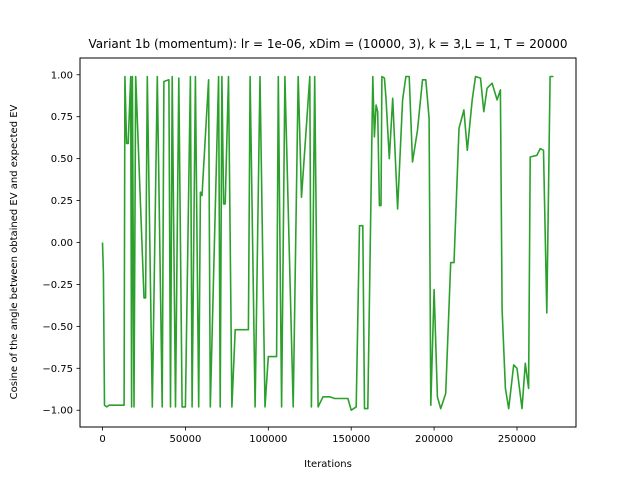  Describe the element at coordinates (62, 159) in the screenshot. I see `y-tick-label: 0.50` at that location.